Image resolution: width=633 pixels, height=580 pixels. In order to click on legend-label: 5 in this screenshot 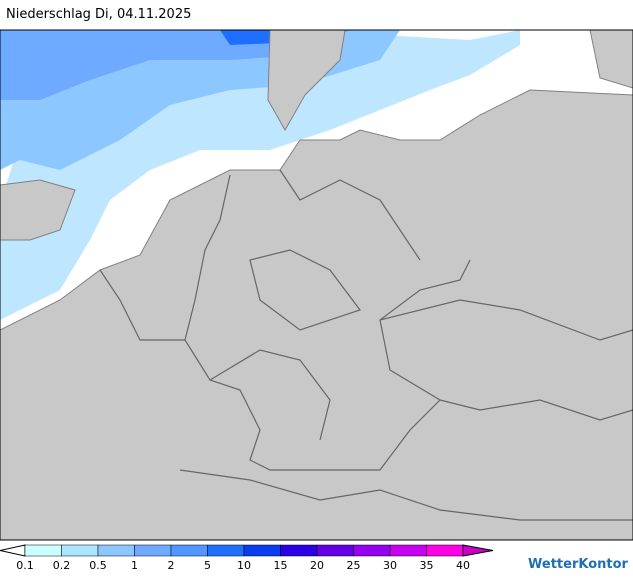, I will do `click(207, 565)`.